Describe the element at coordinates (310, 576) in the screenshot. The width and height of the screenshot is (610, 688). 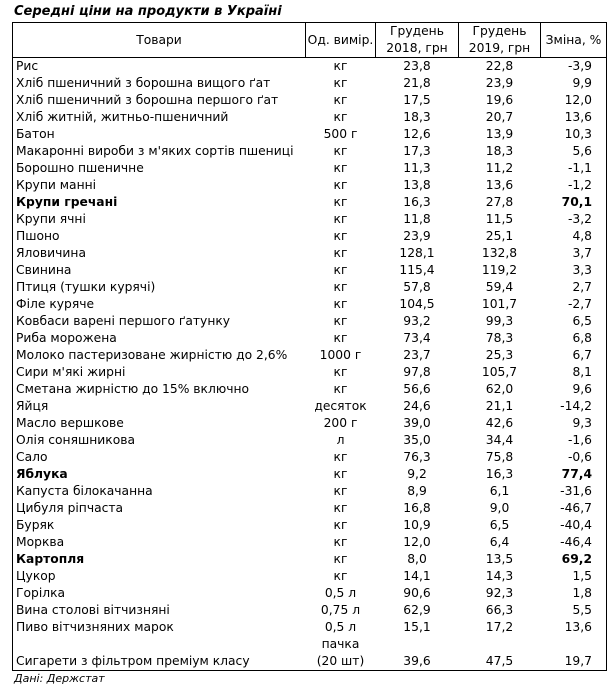
I see `table-row: Цукор кг 14,1 14,3 1,5` at that location.